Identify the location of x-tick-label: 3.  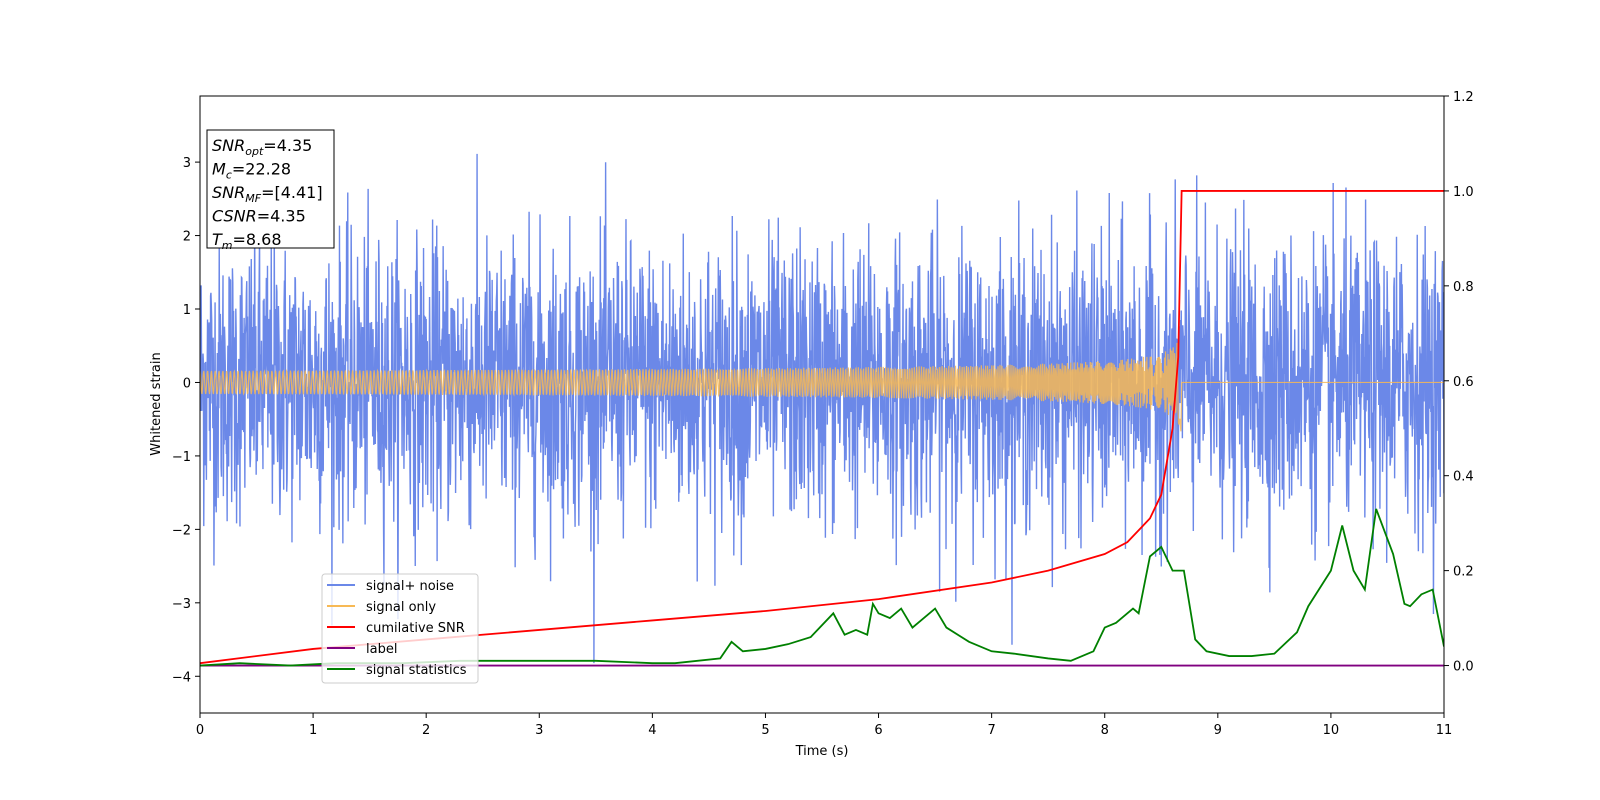
(539, 730).